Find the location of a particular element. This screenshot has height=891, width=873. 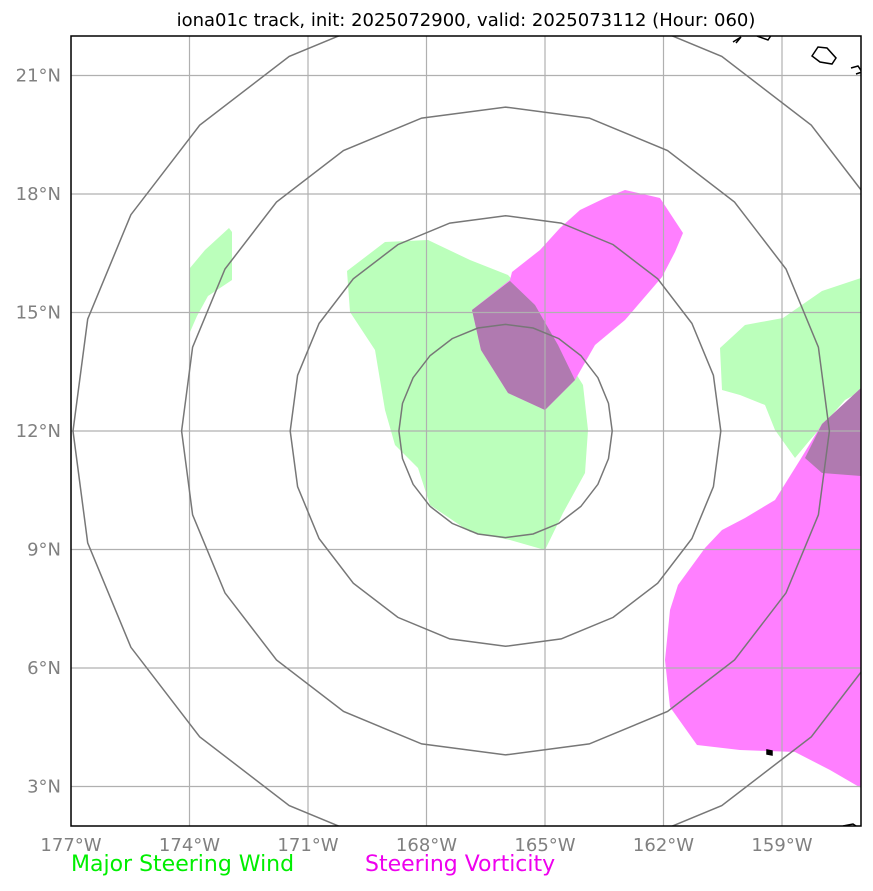

coastline-kauai is located at coordinates (823, 55).